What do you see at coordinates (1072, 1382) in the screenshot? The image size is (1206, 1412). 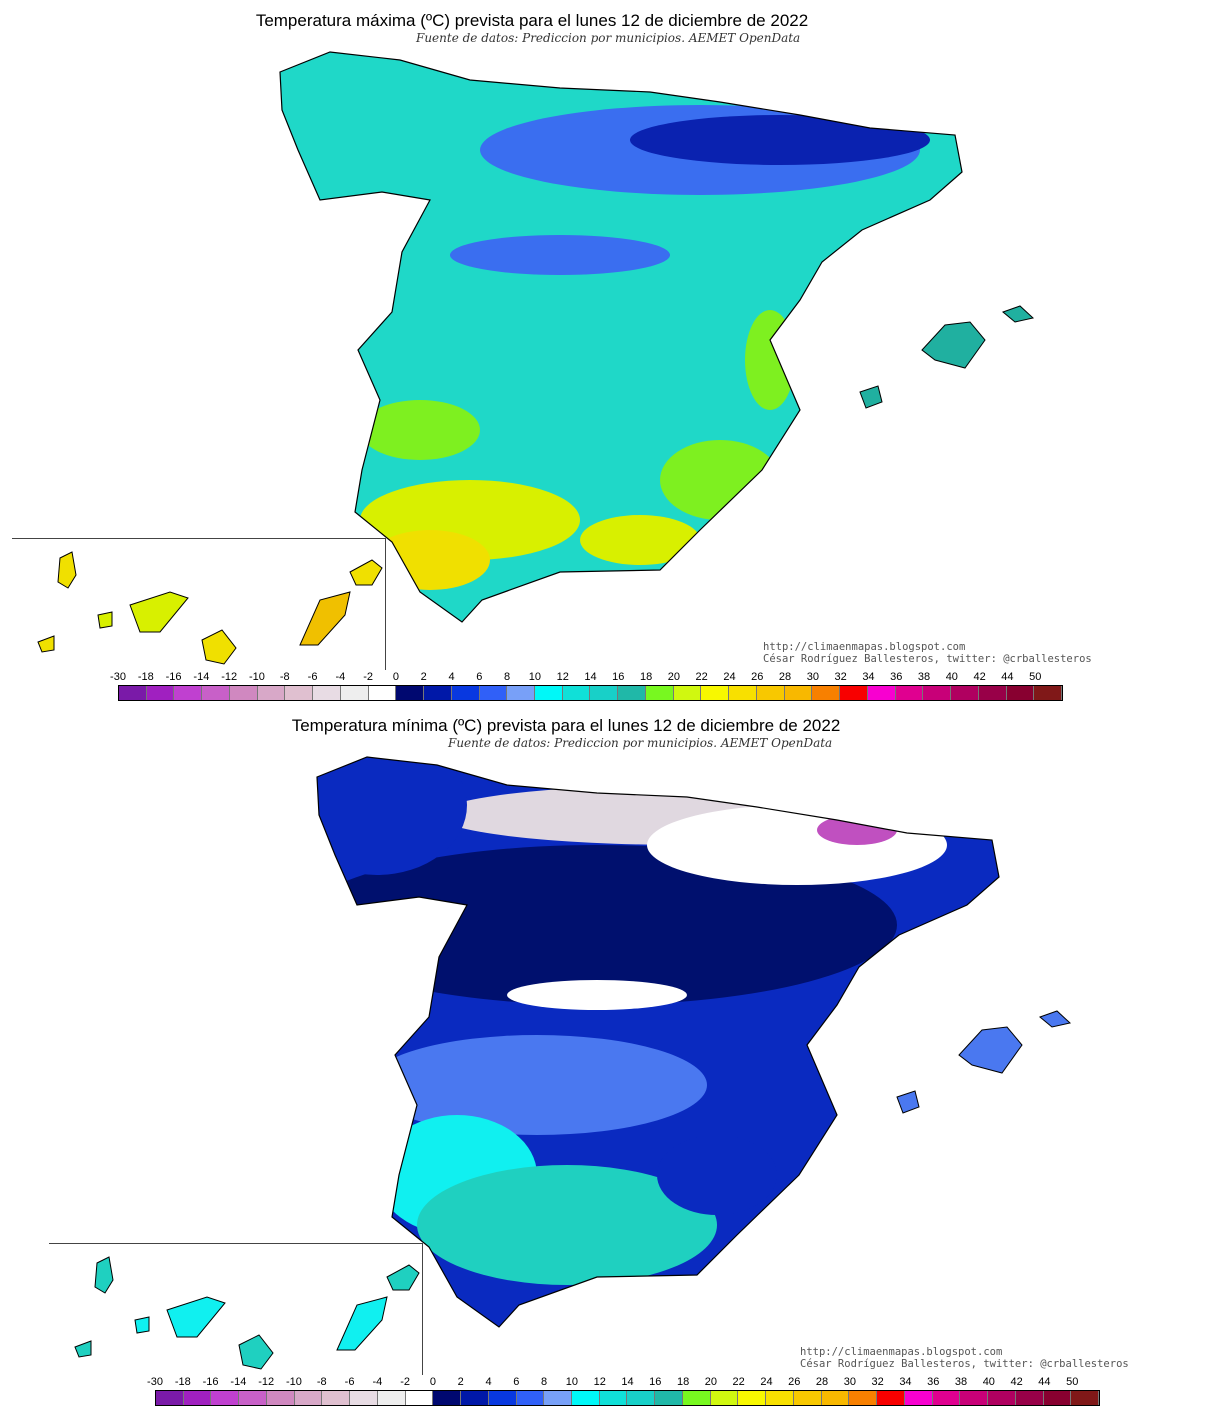 I see `legend-tick-label: 50` at bounding box center [1072, 1382].